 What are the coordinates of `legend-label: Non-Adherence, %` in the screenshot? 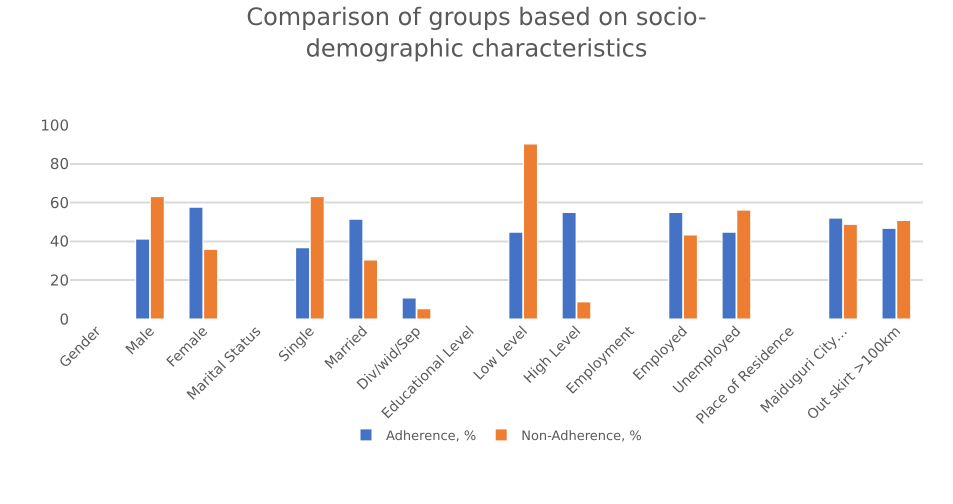 It's located at (581, 436).